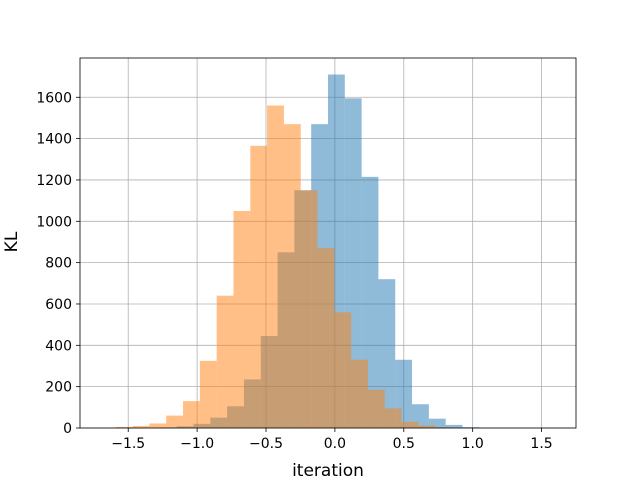 The image size is (640, 480). Describe the element at coordinates (473, 444) in the screenshot. I see `x-tick-label-5: 1.0` at that location.